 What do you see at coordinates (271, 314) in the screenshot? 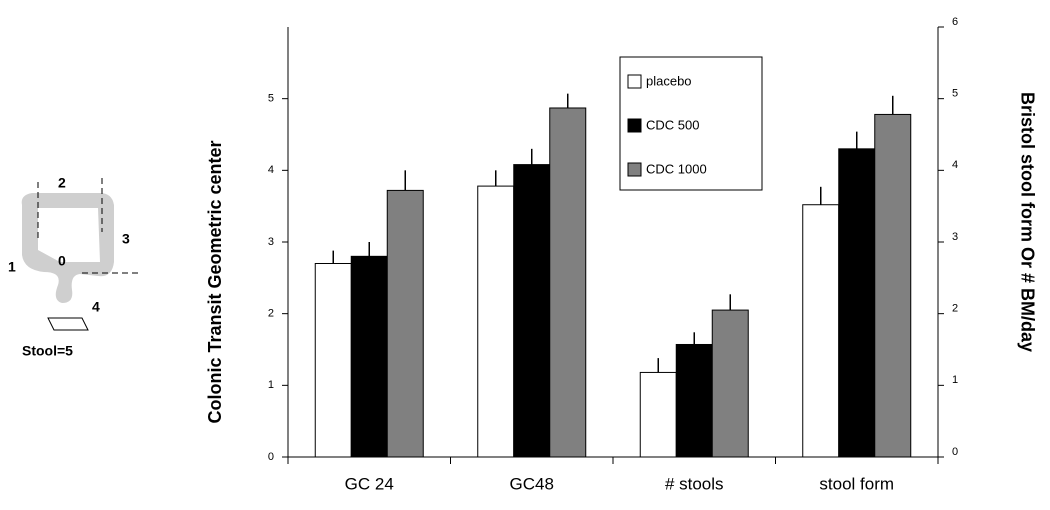
I see `y-tick-label: 2` at bounding box center [271, 314].